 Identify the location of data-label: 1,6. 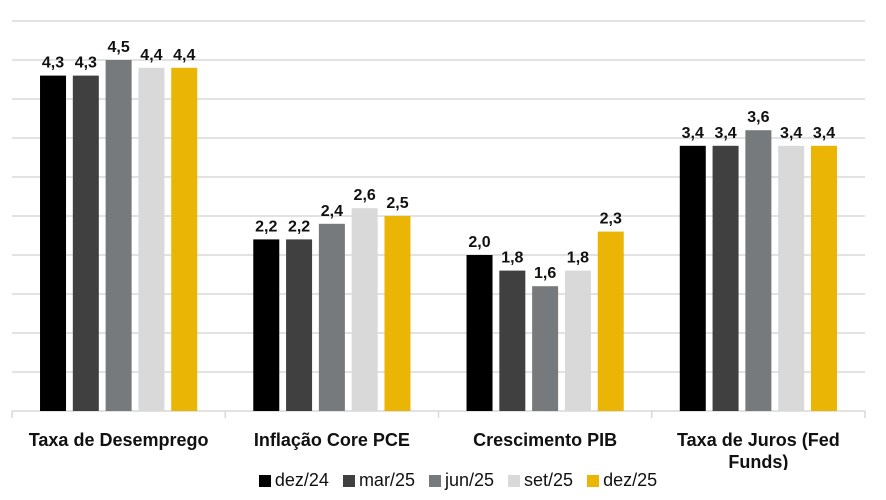
(545, 273).